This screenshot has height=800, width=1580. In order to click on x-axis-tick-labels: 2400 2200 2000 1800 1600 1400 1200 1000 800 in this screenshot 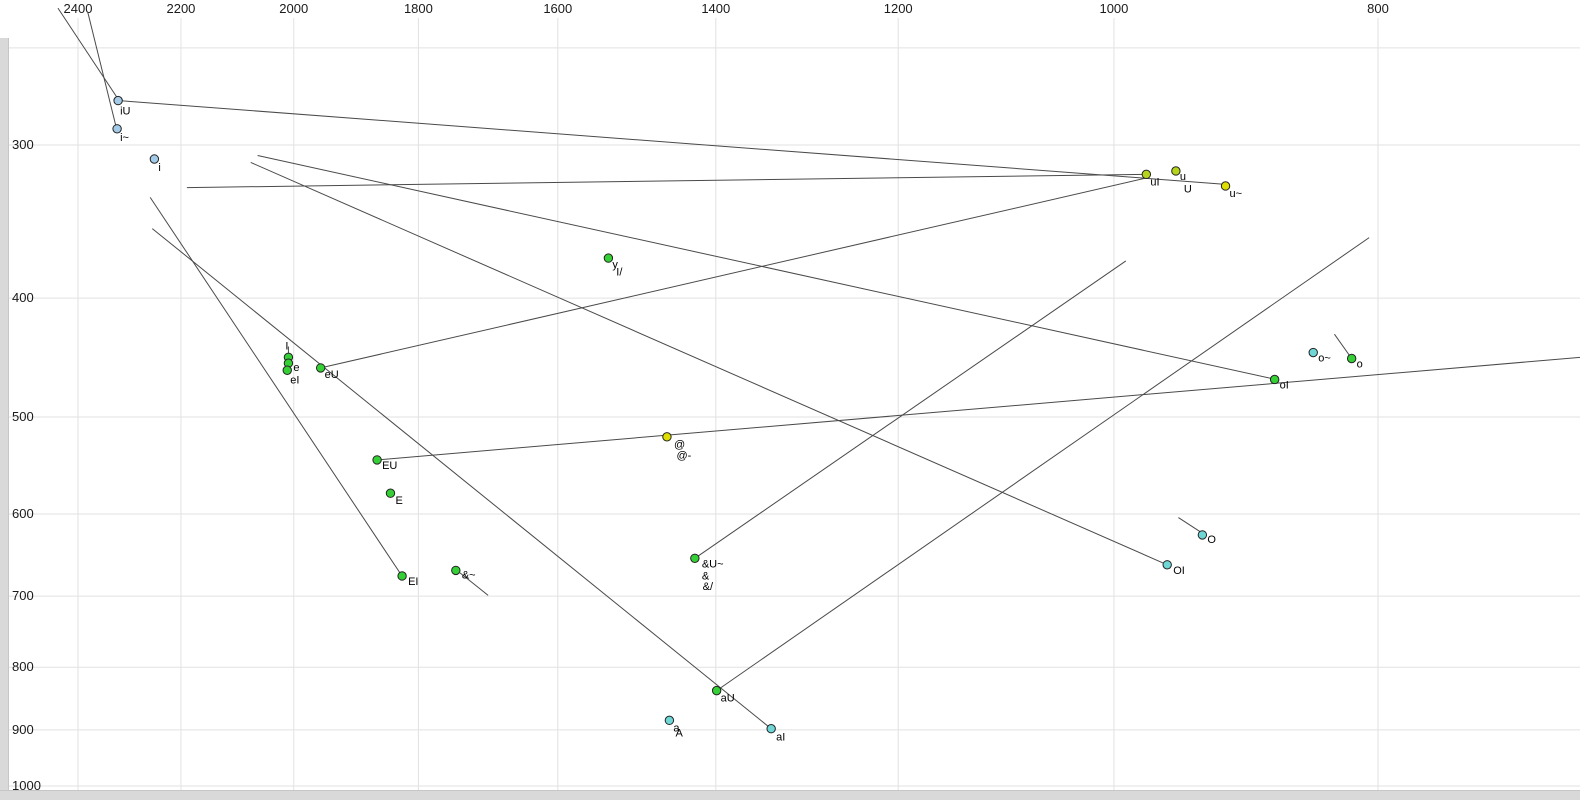, I will do `click(726, 8)`.